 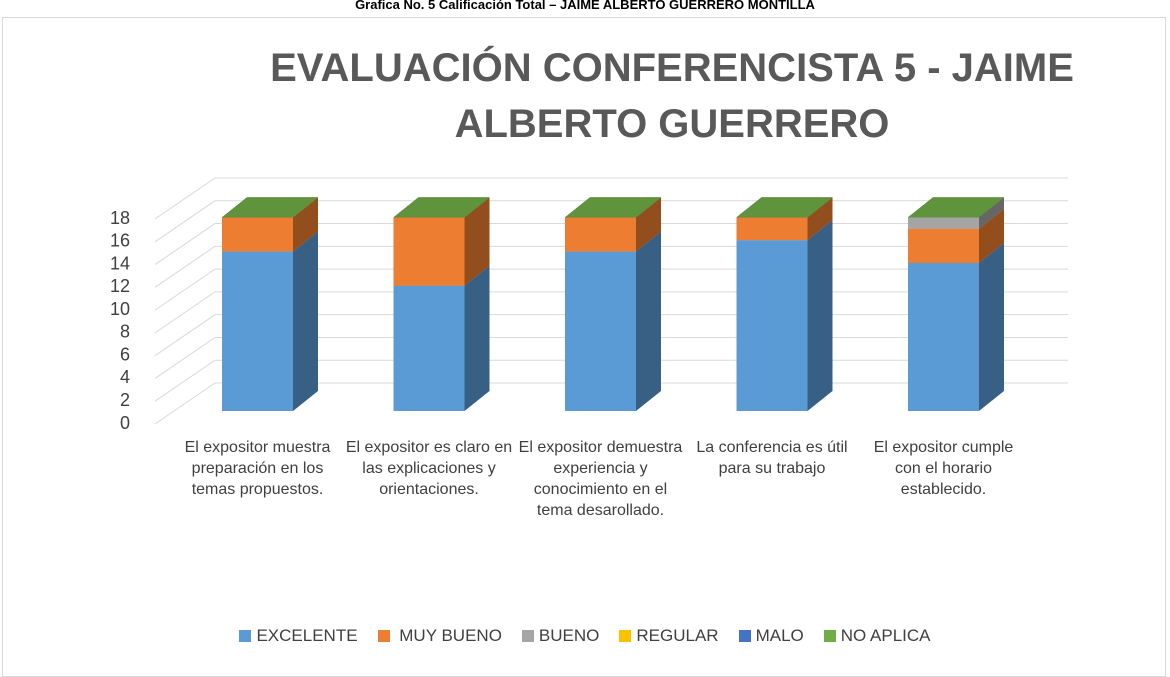 I want to click on legend-item: MALO, so click(x=771, y=636).